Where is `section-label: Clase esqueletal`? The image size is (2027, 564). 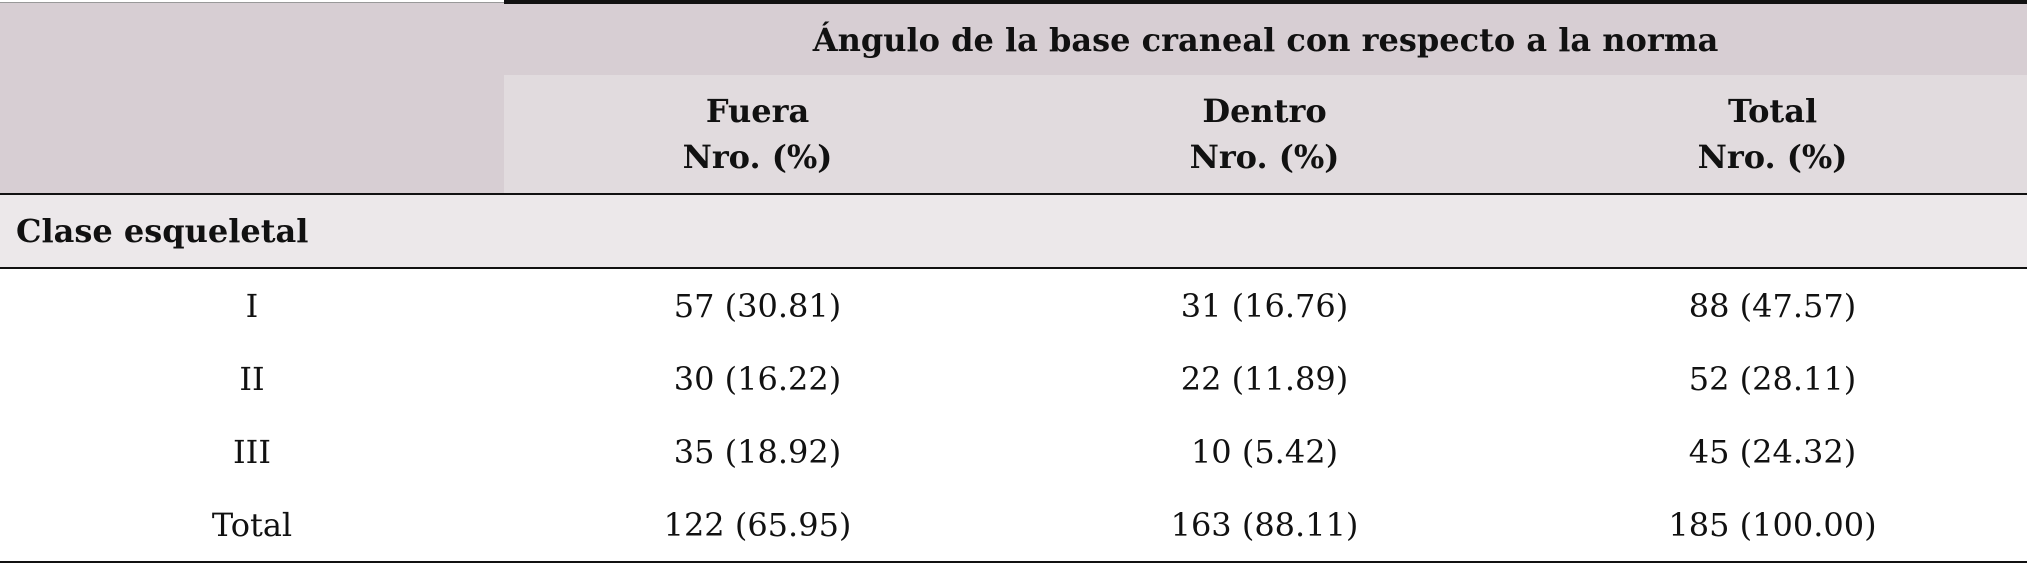
section-label: Clase esqueletal is located at coordinates (1013, 231).